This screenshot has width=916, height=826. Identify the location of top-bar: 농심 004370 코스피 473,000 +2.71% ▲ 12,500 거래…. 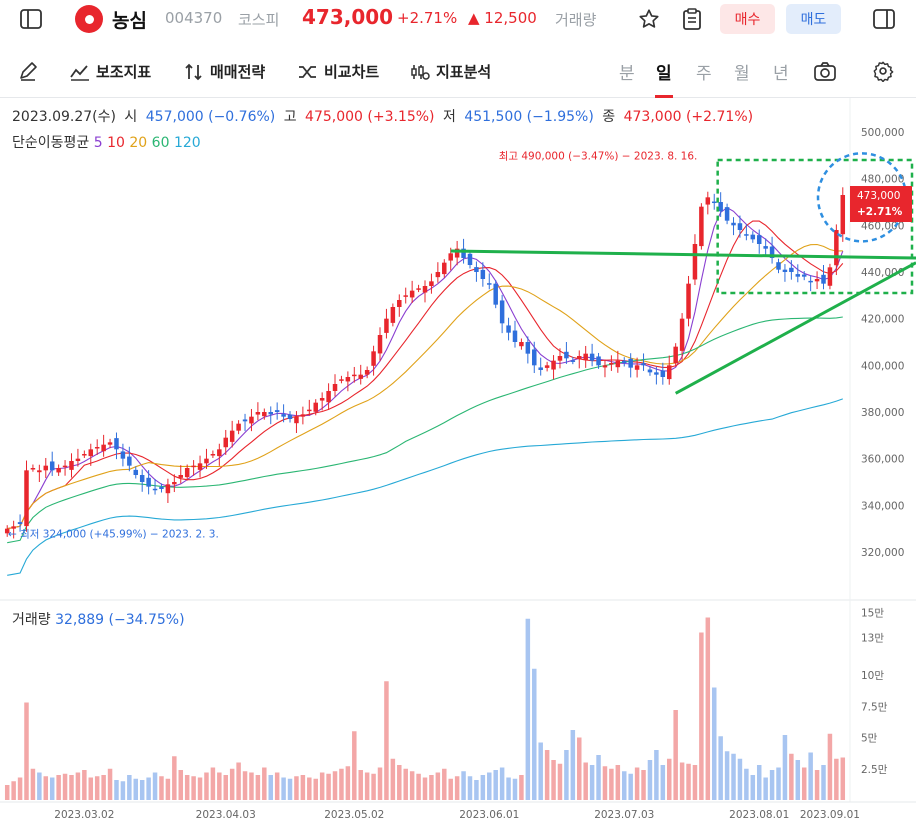
(458, 19).